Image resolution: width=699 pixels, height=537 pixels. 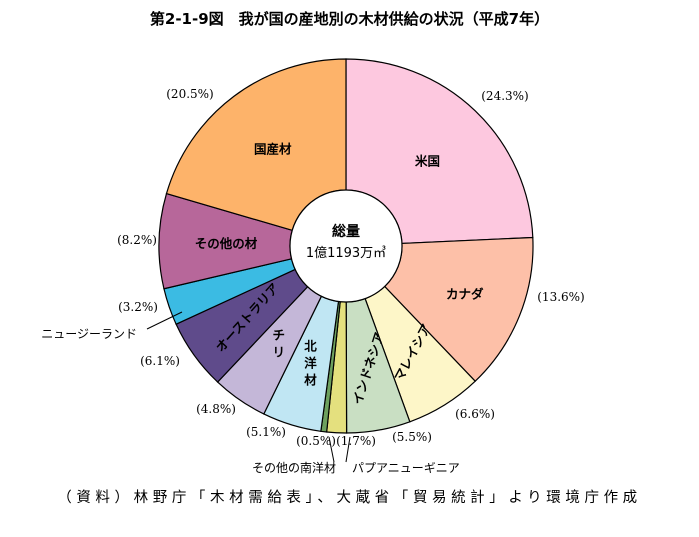 I want to click on pct-label-8: (4.8%), so click(x=216, y=409).